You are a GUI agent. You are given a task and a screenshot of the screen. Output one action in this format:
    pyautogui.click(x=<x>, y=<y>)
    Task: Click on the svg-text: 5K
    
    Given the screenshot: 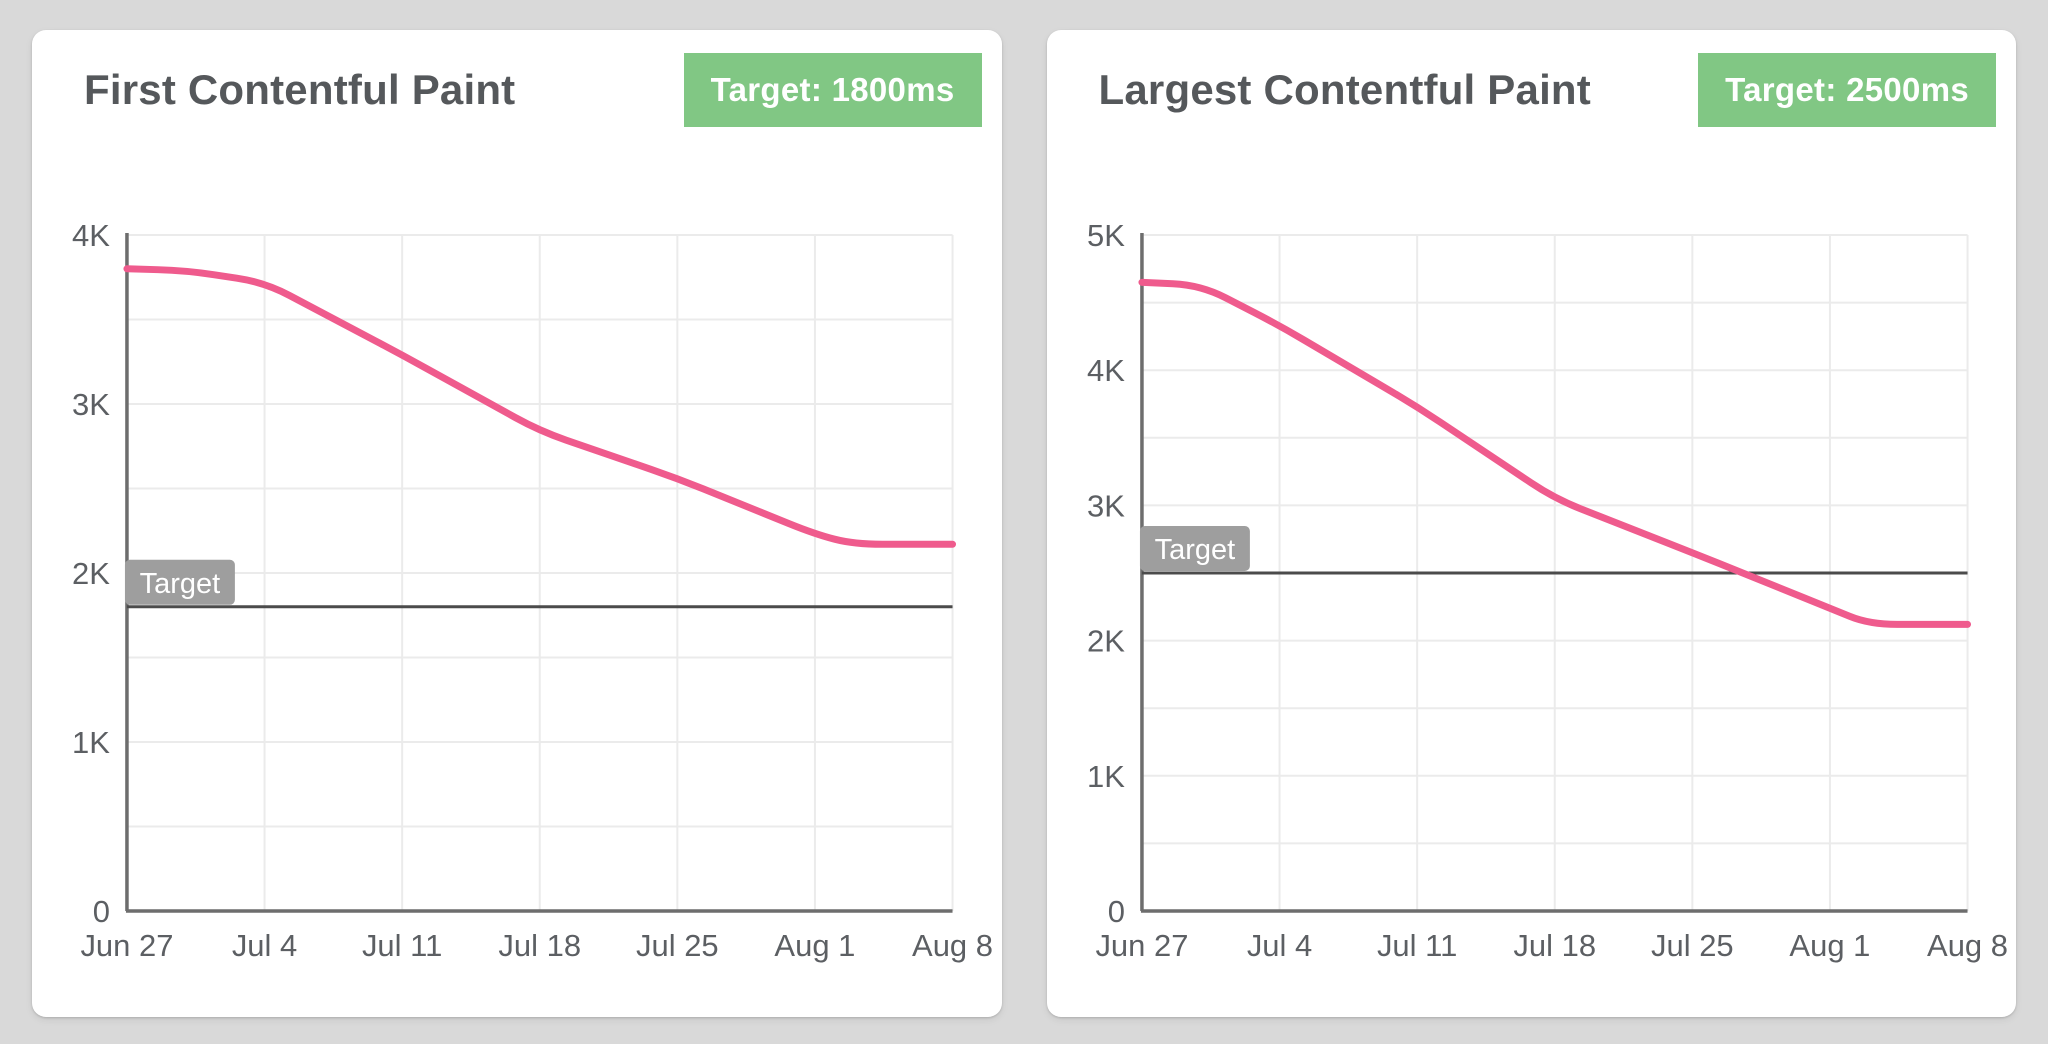 What is the action you would take?
    pyautogui.click(x=1106, y=235)
    